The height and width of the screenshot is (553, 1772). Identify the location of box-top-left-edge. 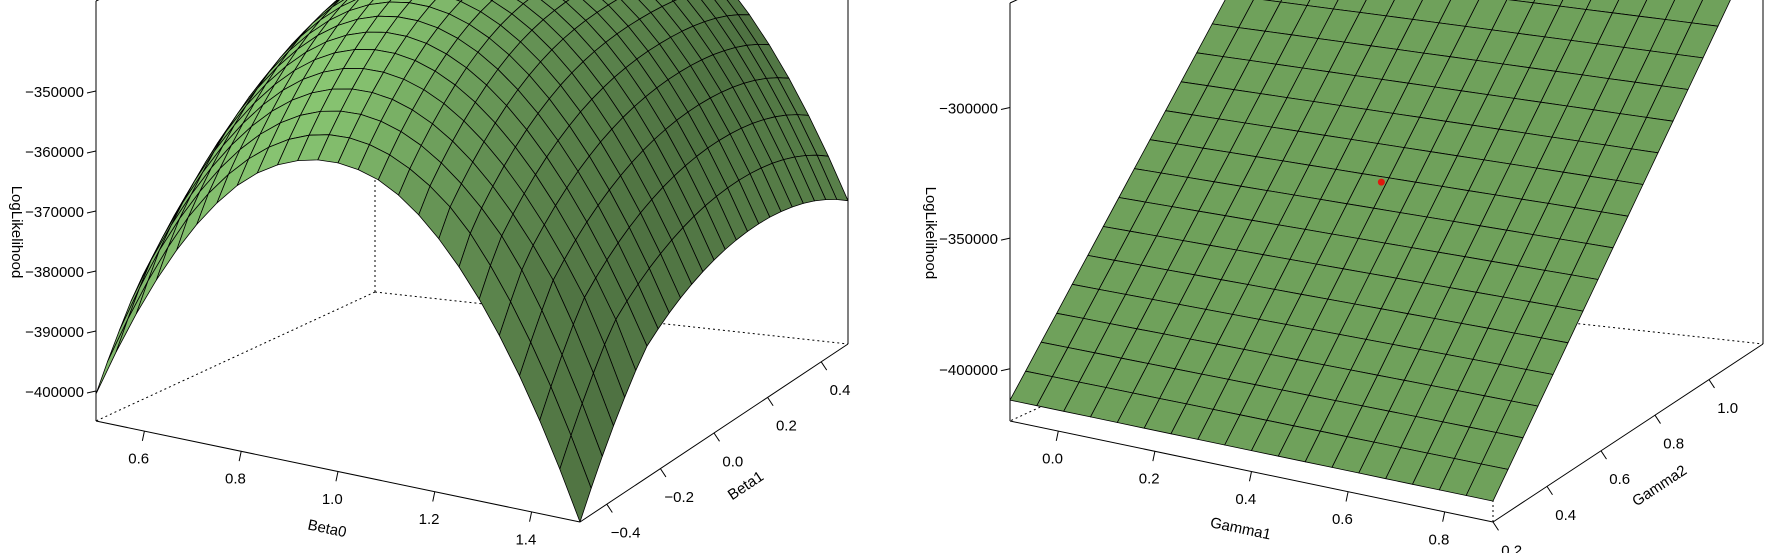
(97, 1).